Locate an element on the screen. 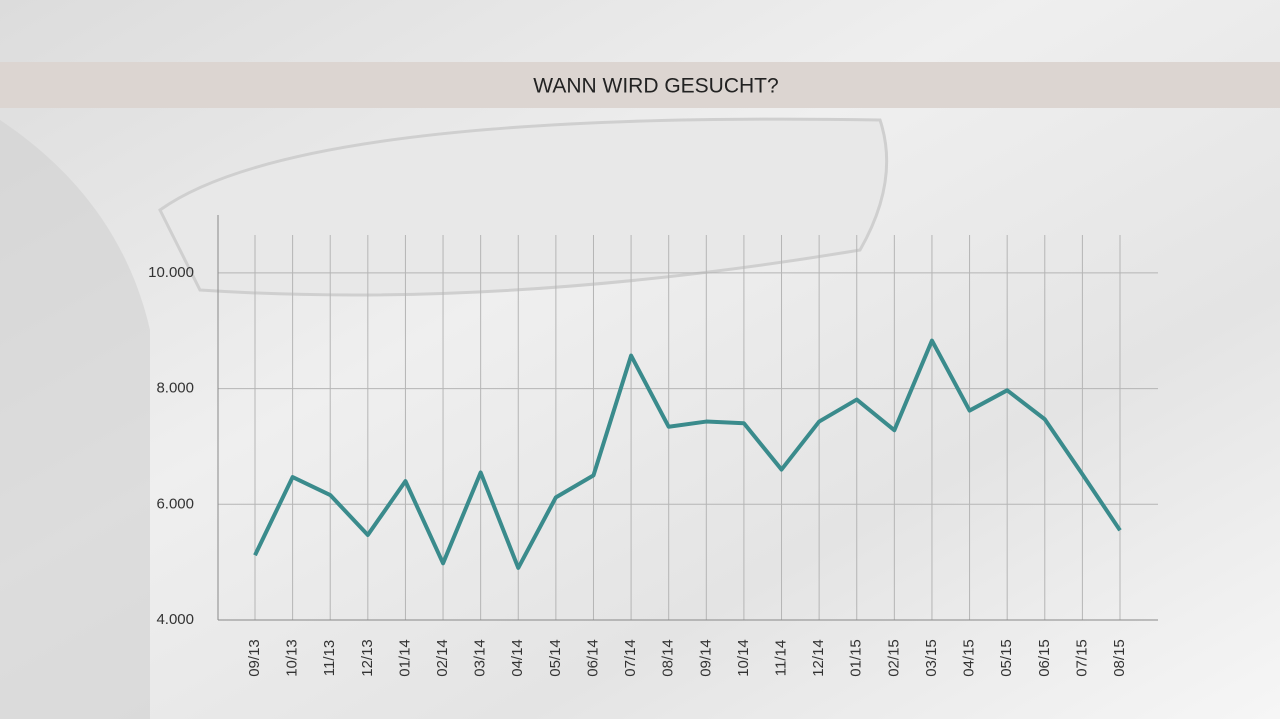 The image size is (1280, 719). x-tick-label: 04/14 is located at coordinates (517, 658).